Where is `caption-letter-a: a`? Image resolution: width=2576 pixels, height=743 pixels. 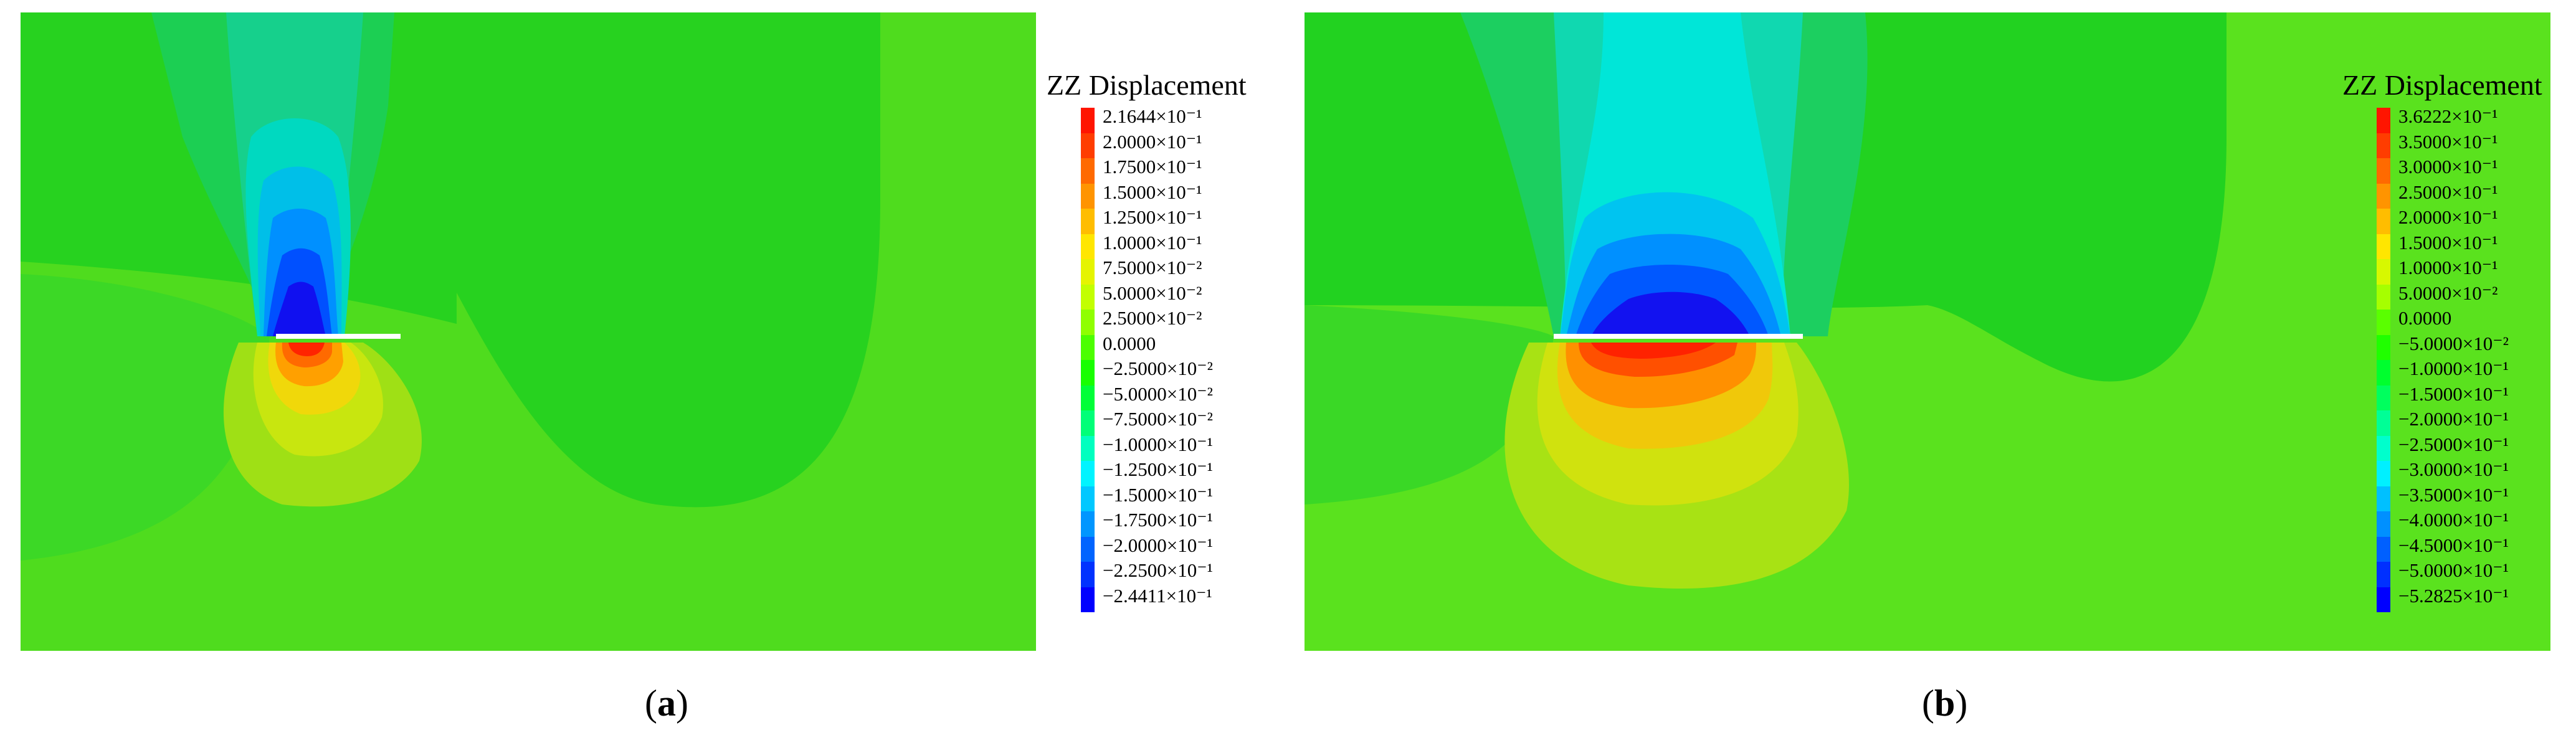
caption-letter-a: a is located at coordinates (666, 703).